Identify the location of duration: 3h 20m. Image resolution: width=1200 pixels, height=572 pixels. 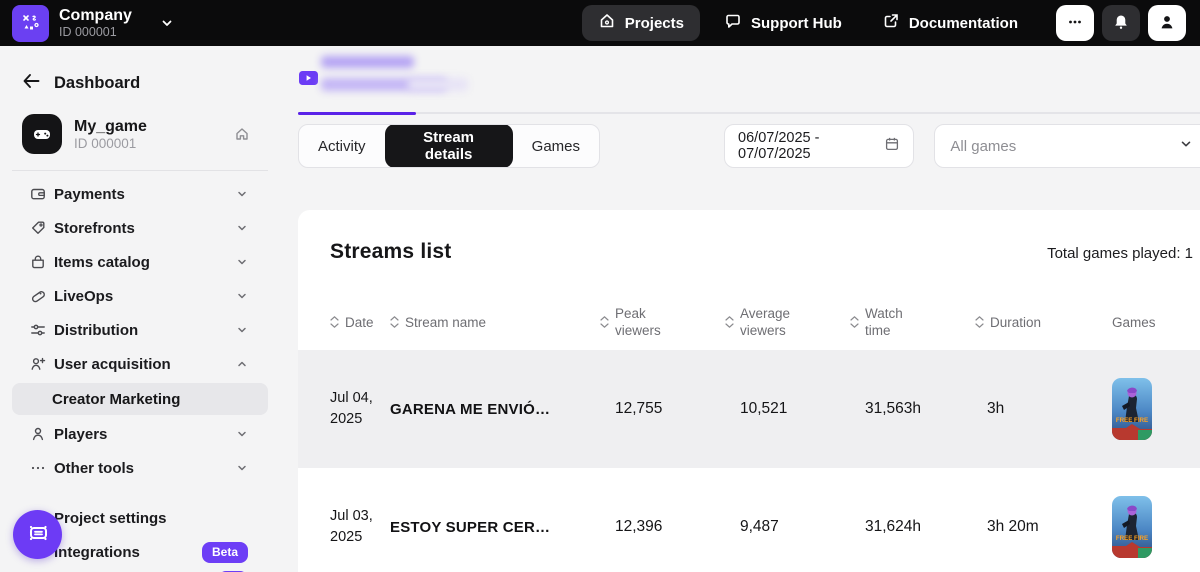
(1013, 526).